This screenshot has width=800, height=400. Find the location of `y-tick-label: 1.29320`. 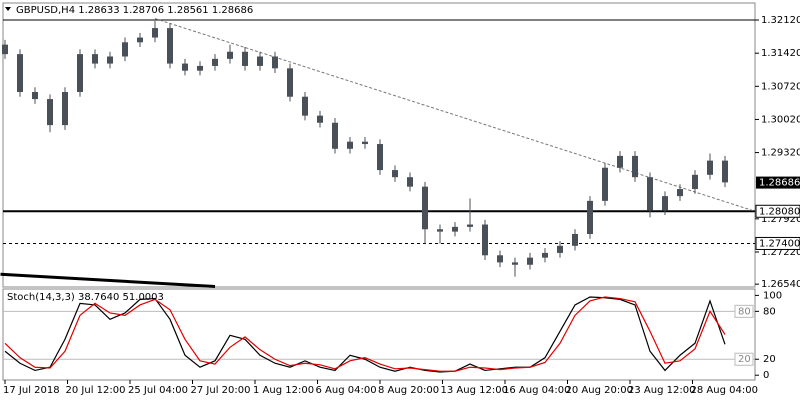

y-tick-label: 1.29320 is located at coordinates (780, 153).